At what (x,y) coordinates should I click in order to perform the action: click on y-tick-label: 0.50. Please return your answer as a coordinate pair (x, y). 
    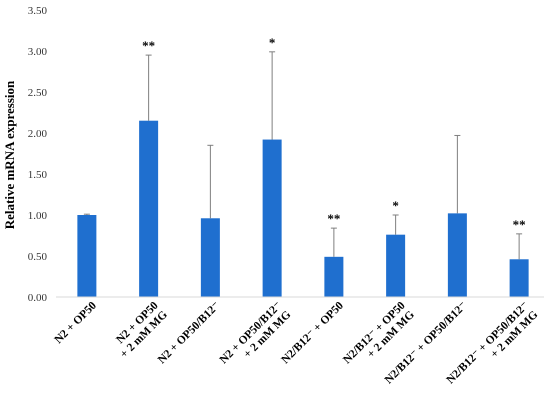
    Looking at the image, I should click on (38, 257).